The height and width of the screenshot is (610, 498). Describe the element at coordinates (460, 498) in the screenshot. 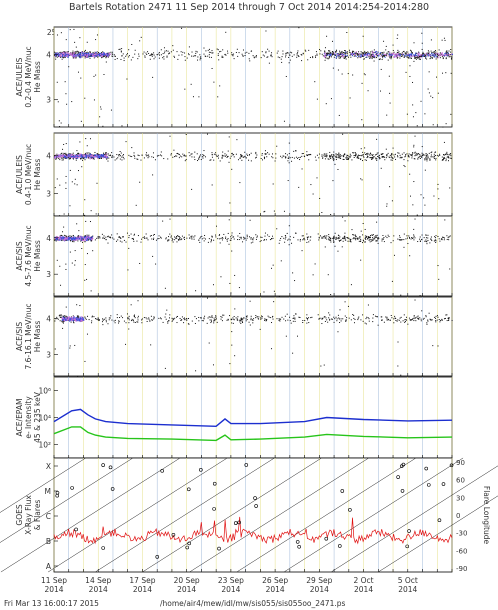

I see `y2-tick-label: 30` at that location.